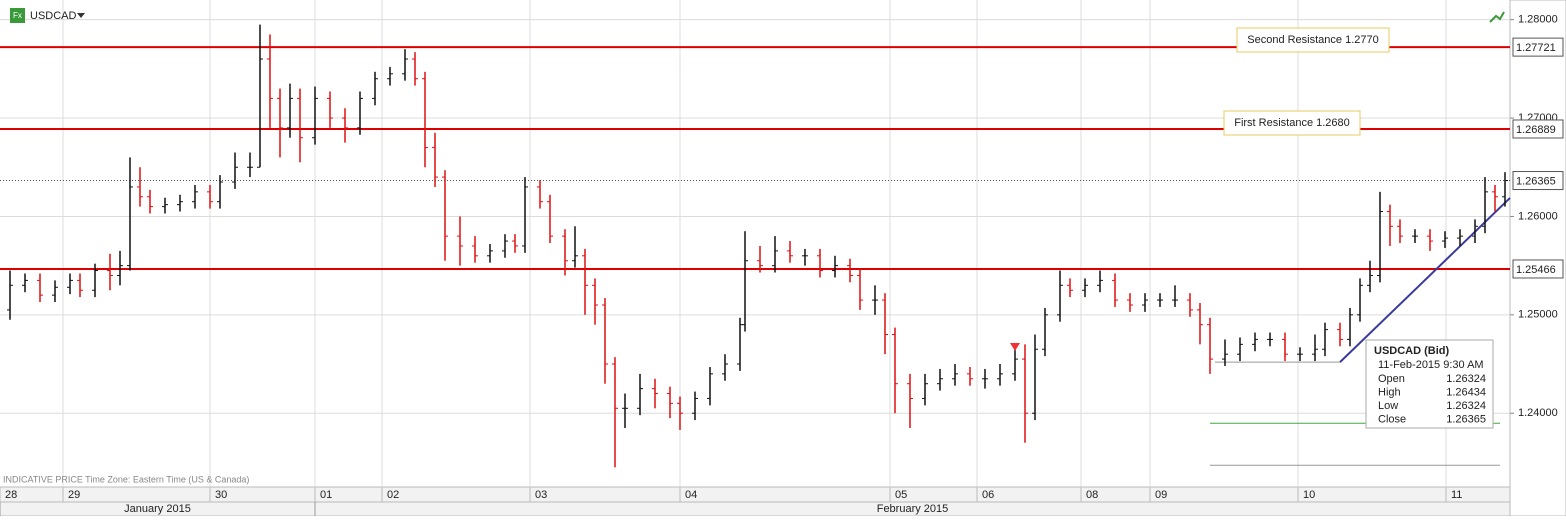 The width and height of the screenshot is (1566, 521). Describe the element at coordinates (221, 495) in the screenshot. I see `x-tick-label: 30` at that location.